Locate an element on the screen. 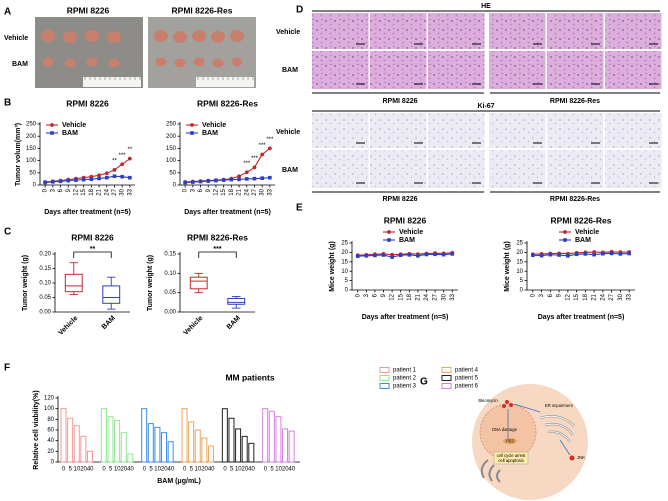 This screenshot has width=668, height=501. x-tick-label: 30 is located at coordinates (444, 296).